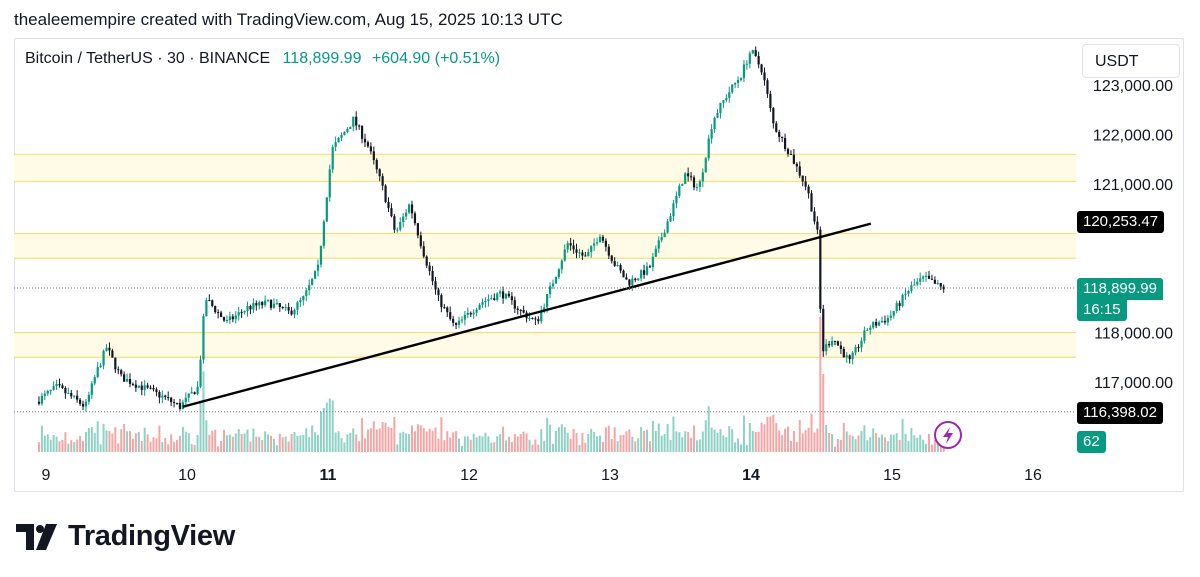  What do you see at coordinates (148, 58) in the screenshot?
I see `symbol-name: Bitcoin / TetherUS · 30 · BINANCE` at bounding box center [148, 58].